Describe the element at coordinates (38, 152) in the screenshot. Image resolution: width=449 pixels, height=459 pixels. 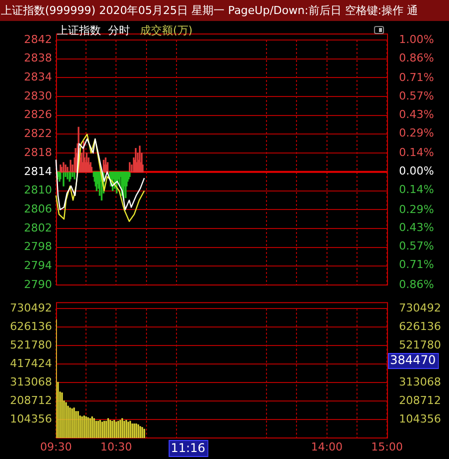
I see `y-tick-label: 2818` at that location.